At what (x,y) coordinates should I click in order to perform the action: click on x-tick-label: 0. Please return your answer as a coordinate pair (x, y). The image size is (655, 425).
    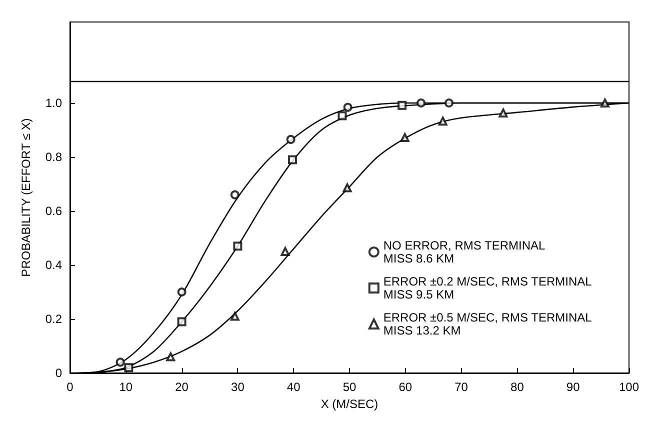
    Looking at the image, I should click on (70, 387).